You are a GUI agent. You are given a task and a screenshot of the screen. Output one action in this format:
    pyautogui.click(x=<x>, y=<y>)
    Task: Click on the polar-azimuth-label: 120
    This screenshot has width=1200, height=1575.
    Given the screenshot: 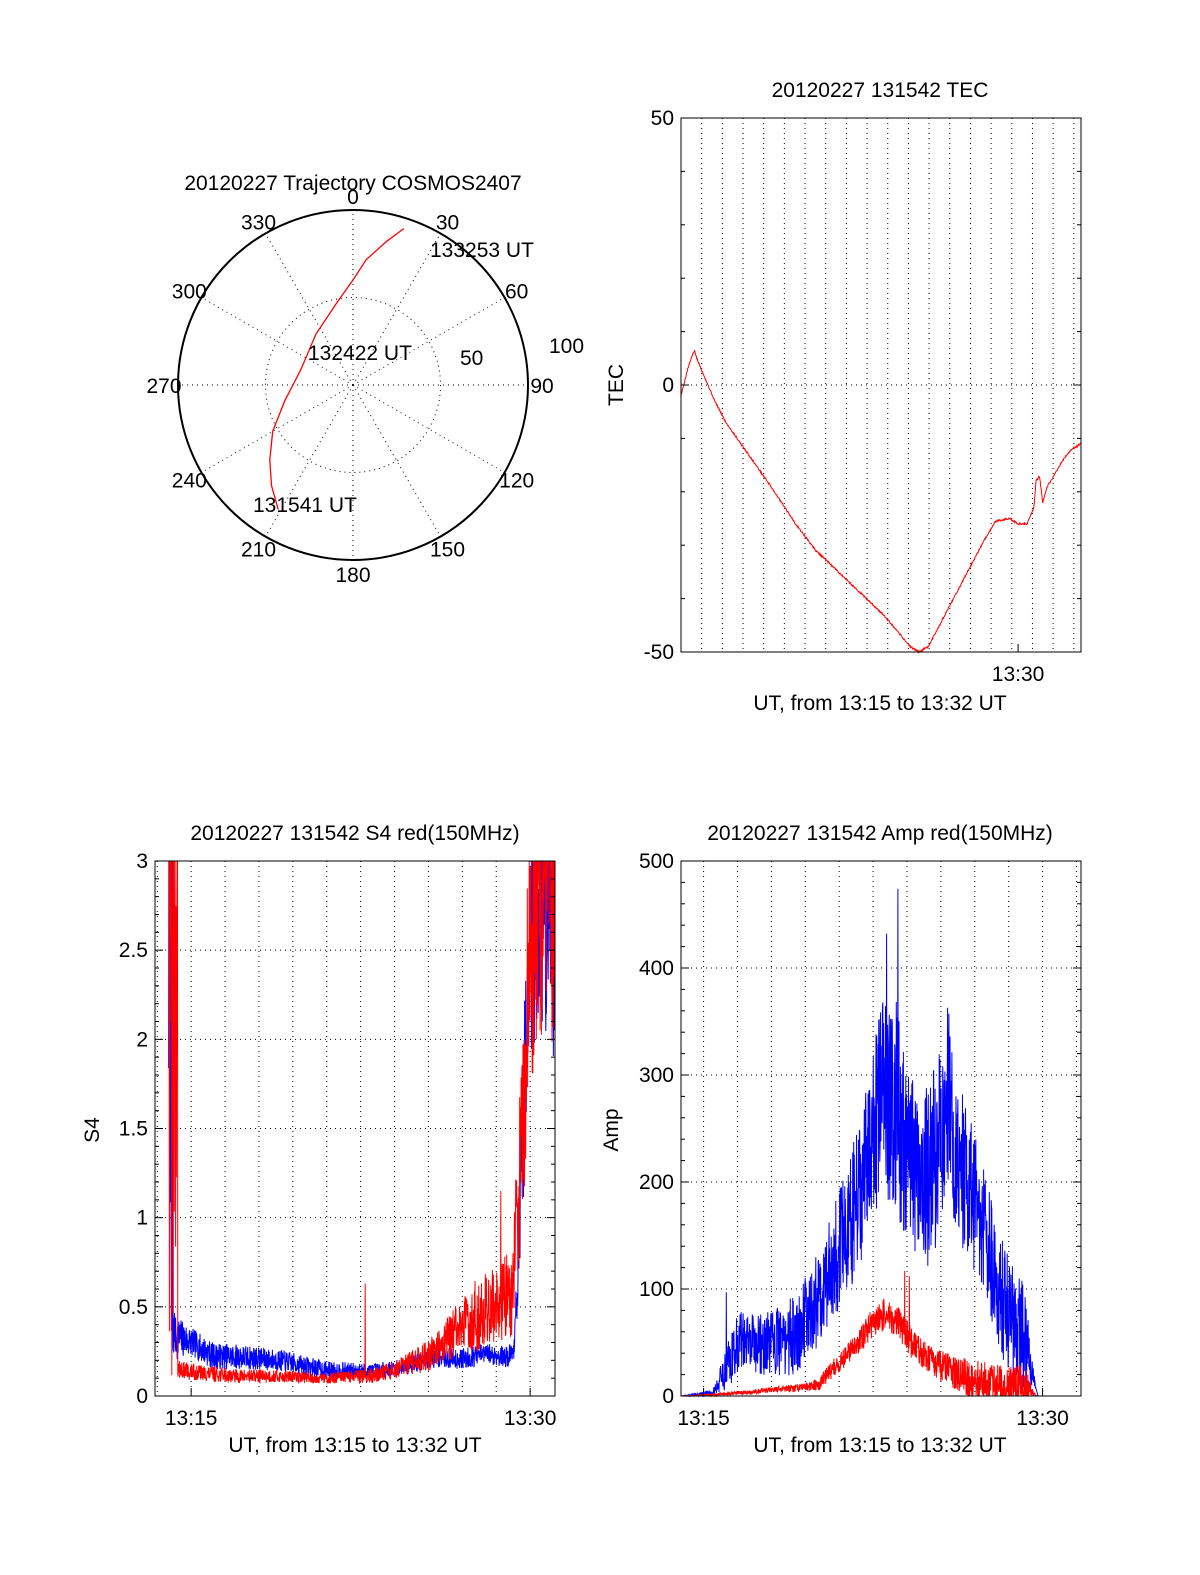 What is the action you would take?
    pyautogui.click(x=516, y=481)
    